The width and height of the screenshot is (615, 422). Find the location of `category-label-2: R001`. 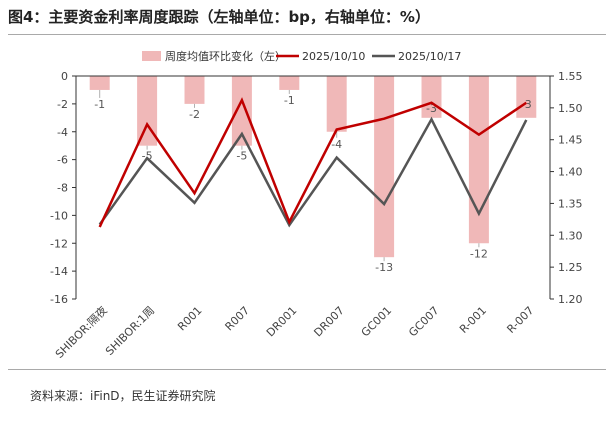

category-label-2: R001 is located at coordinates (189, 318).